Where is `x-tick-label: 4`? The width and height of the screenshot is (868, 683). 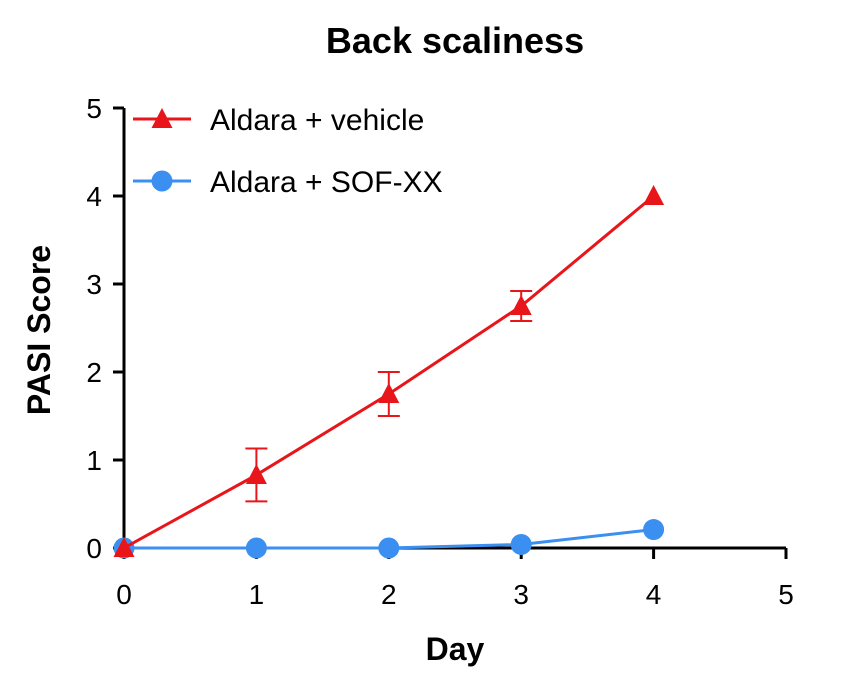
x-tick-label: 4 is located at coordinates (654, 594).